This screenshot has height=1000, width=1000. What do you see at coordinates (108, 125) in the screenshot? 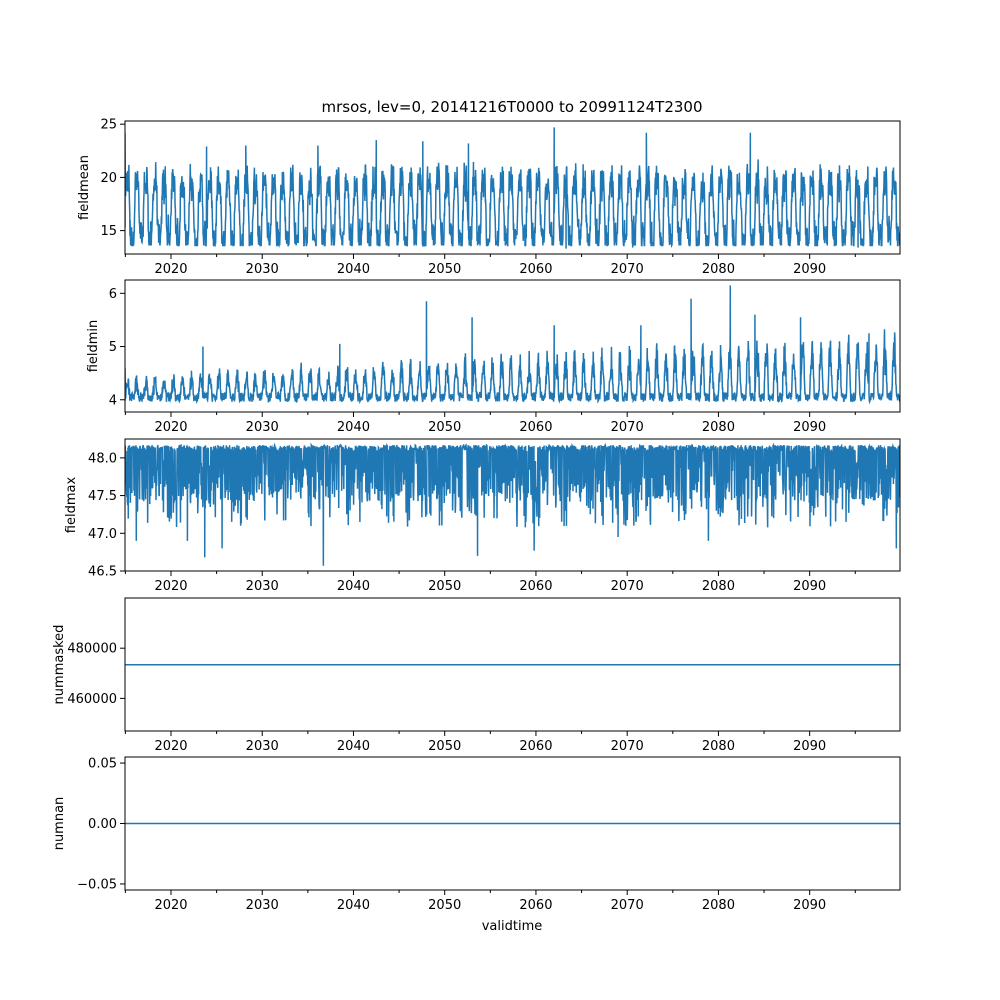
I see `y-tick-label: 25` at bounding box center [108, 125].